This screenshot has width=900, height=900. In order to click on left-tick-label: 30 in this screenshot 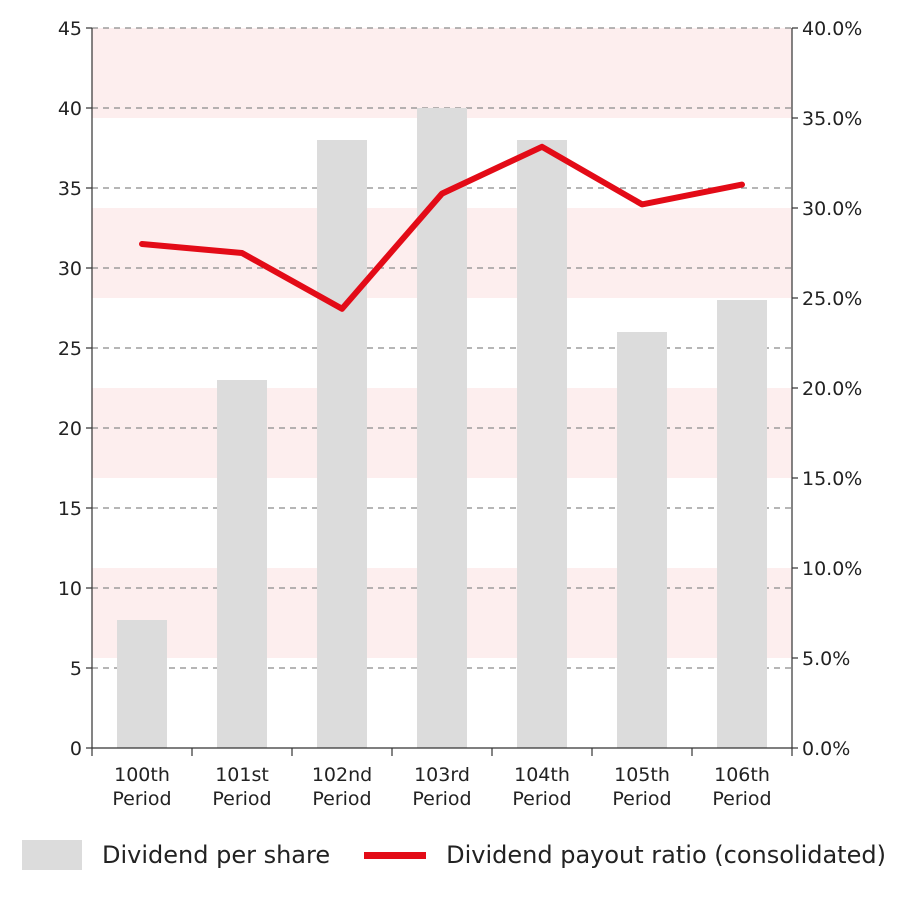, I will do `click(70, 269)`.